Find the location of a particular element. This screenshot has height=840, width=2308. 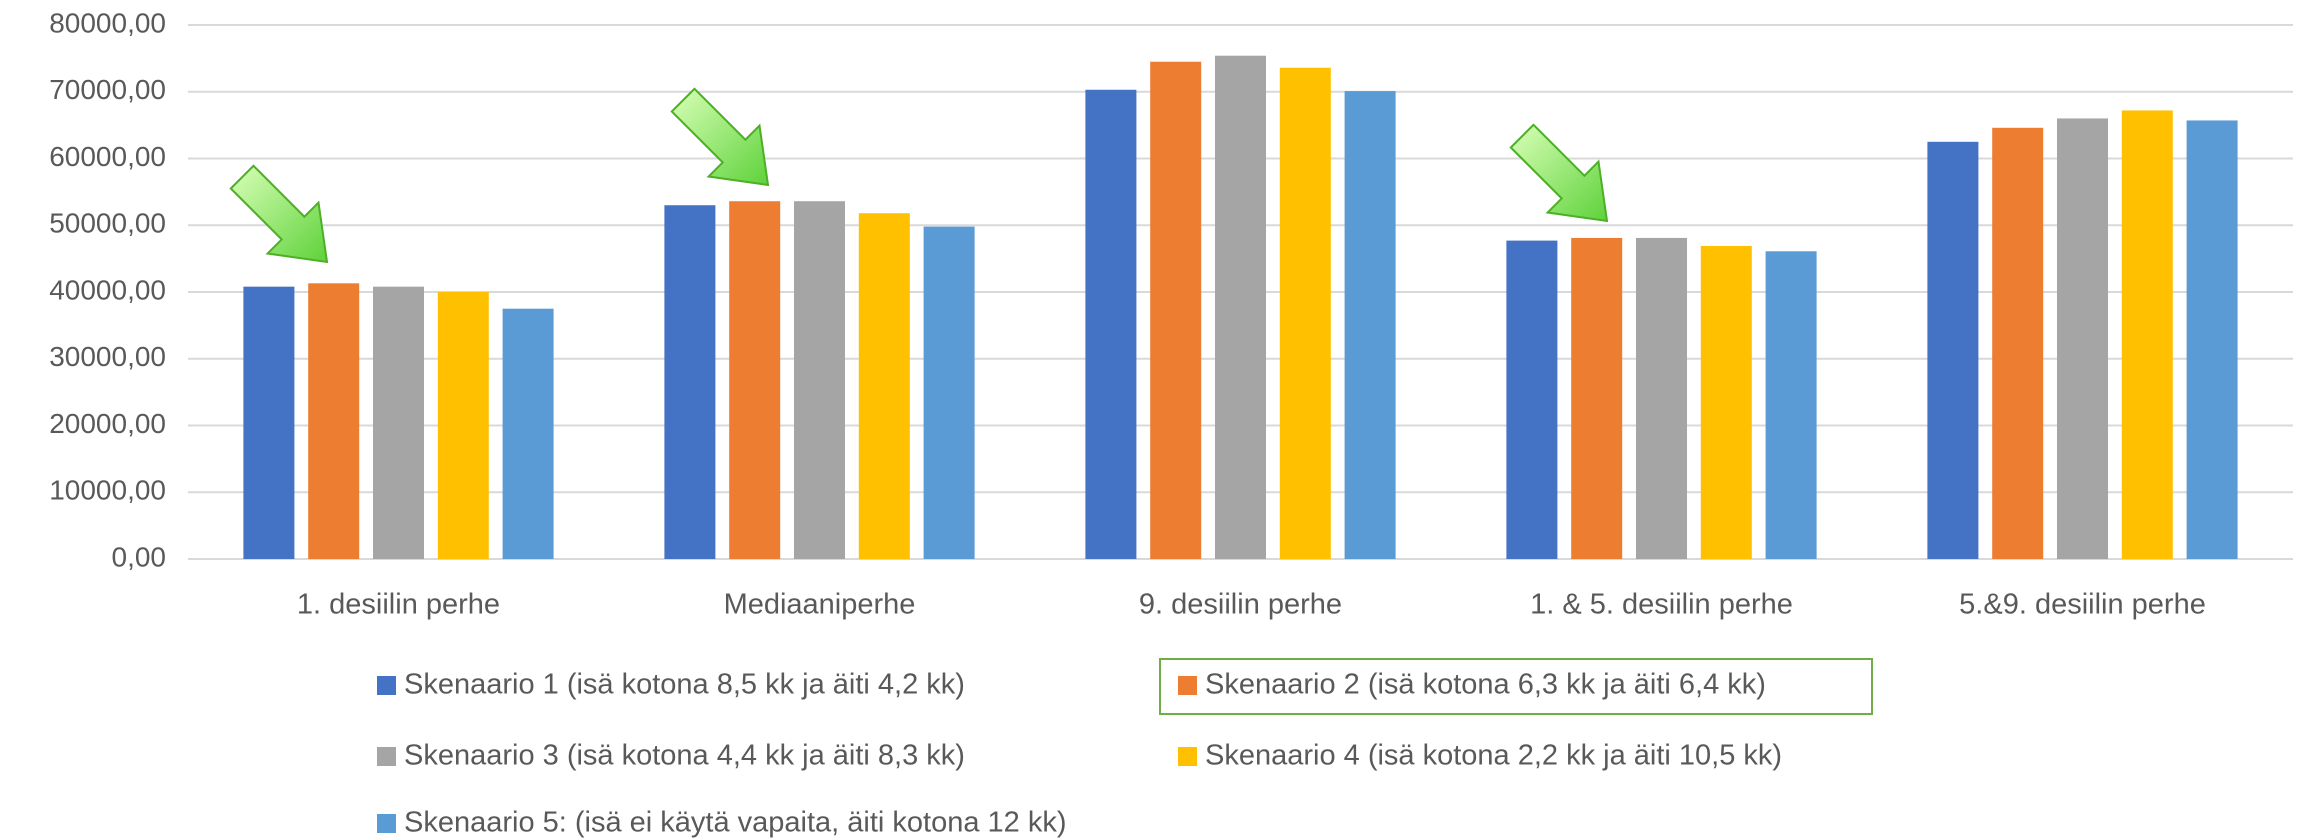

y-tick-label: 10000,00 is located at coordinates (107, 490).